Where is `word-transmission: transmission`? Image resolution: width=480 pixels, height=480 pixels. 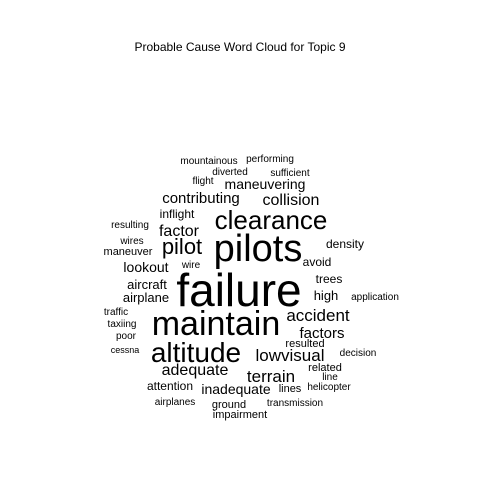
word-transmission: transmission is located at coordinates (295, 403).